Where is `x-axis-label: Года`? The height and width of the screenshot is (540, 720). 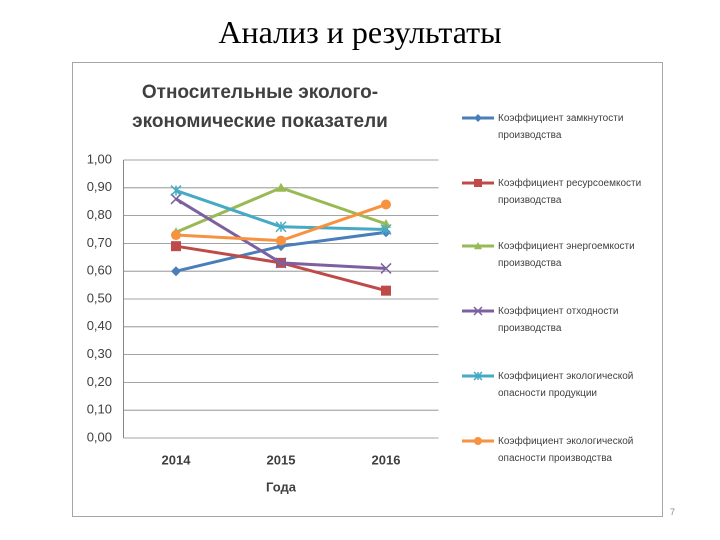
x-axis-label: Года is located at coordinates (281, 486).